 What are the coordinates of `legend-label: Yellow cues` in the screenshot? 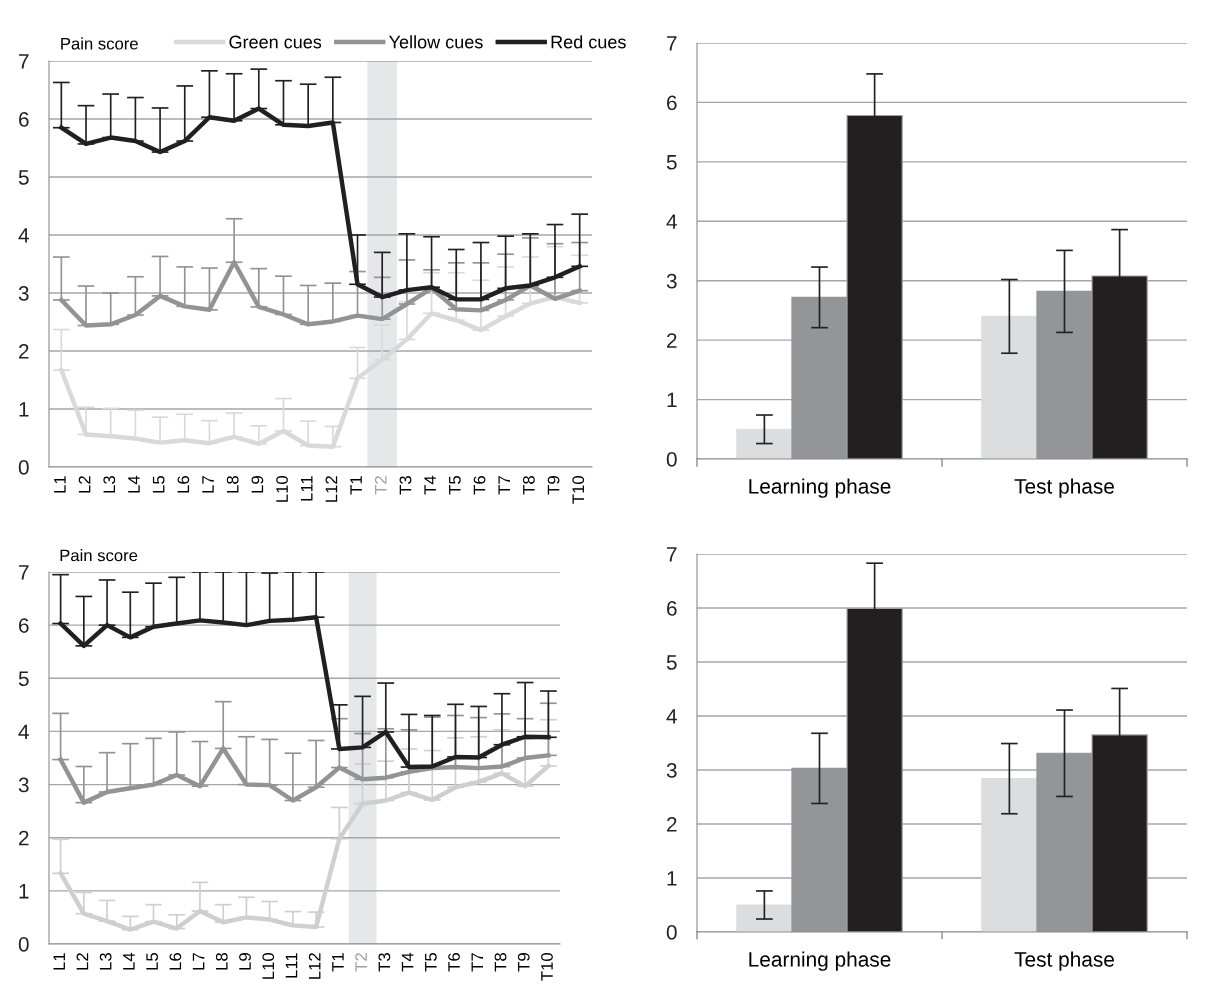 It's located at (436, 42).